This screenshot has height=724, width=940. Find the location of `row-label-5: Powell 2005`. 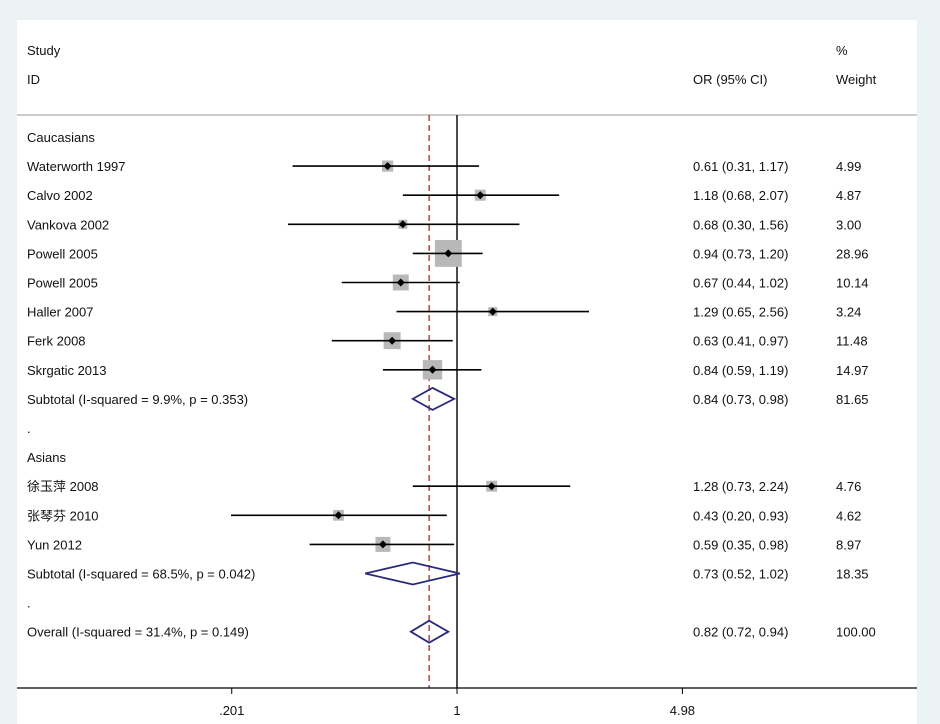

row-label-5: Powell 2005 is located at coordinates (62, 283).